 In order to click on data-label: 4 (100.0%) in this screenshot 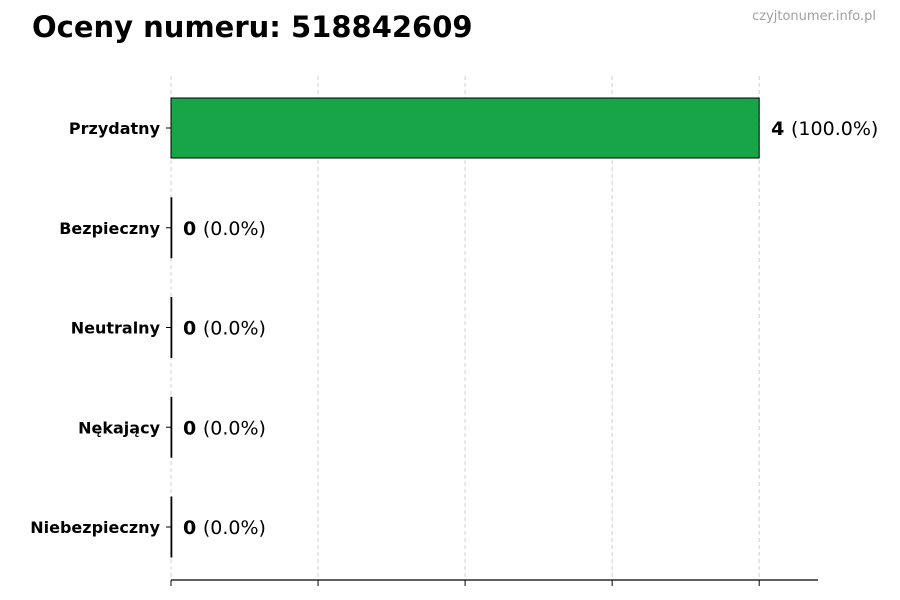, I will do `click(824, 129)`.